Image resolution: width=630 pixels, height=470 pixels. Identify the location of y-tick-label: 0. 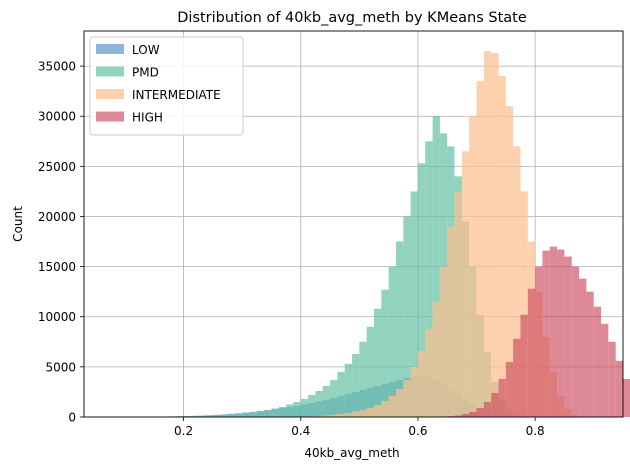
(72, 418).